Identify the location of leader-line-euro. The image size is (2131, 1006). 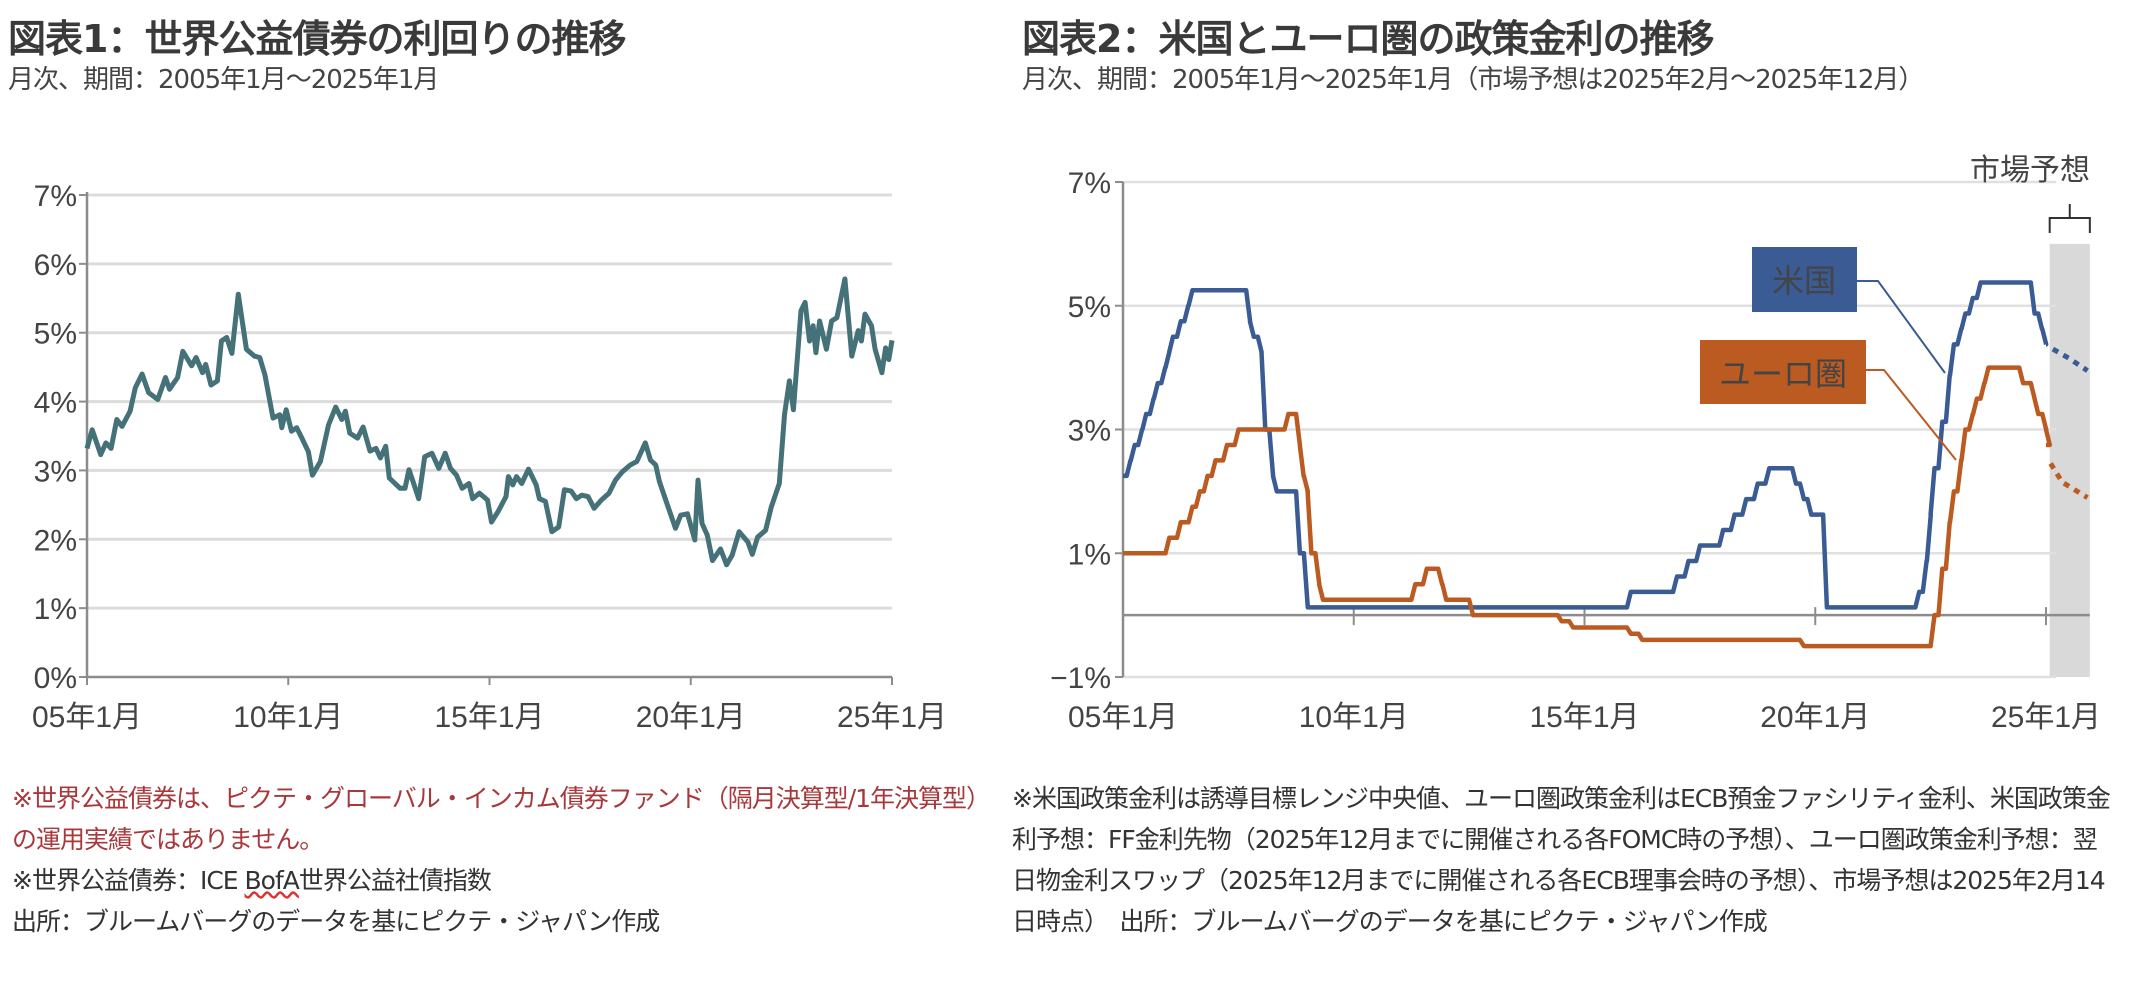
(1911, 415).